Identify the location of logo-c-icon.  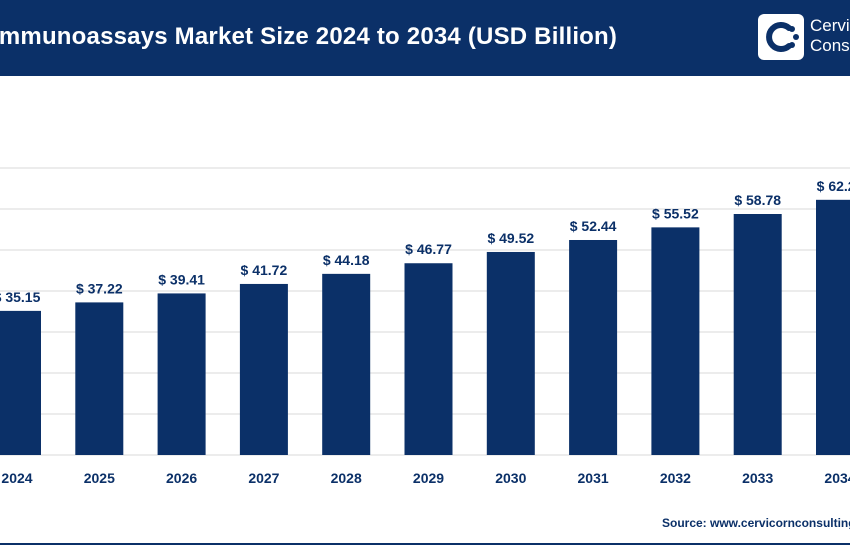
(781, 37).